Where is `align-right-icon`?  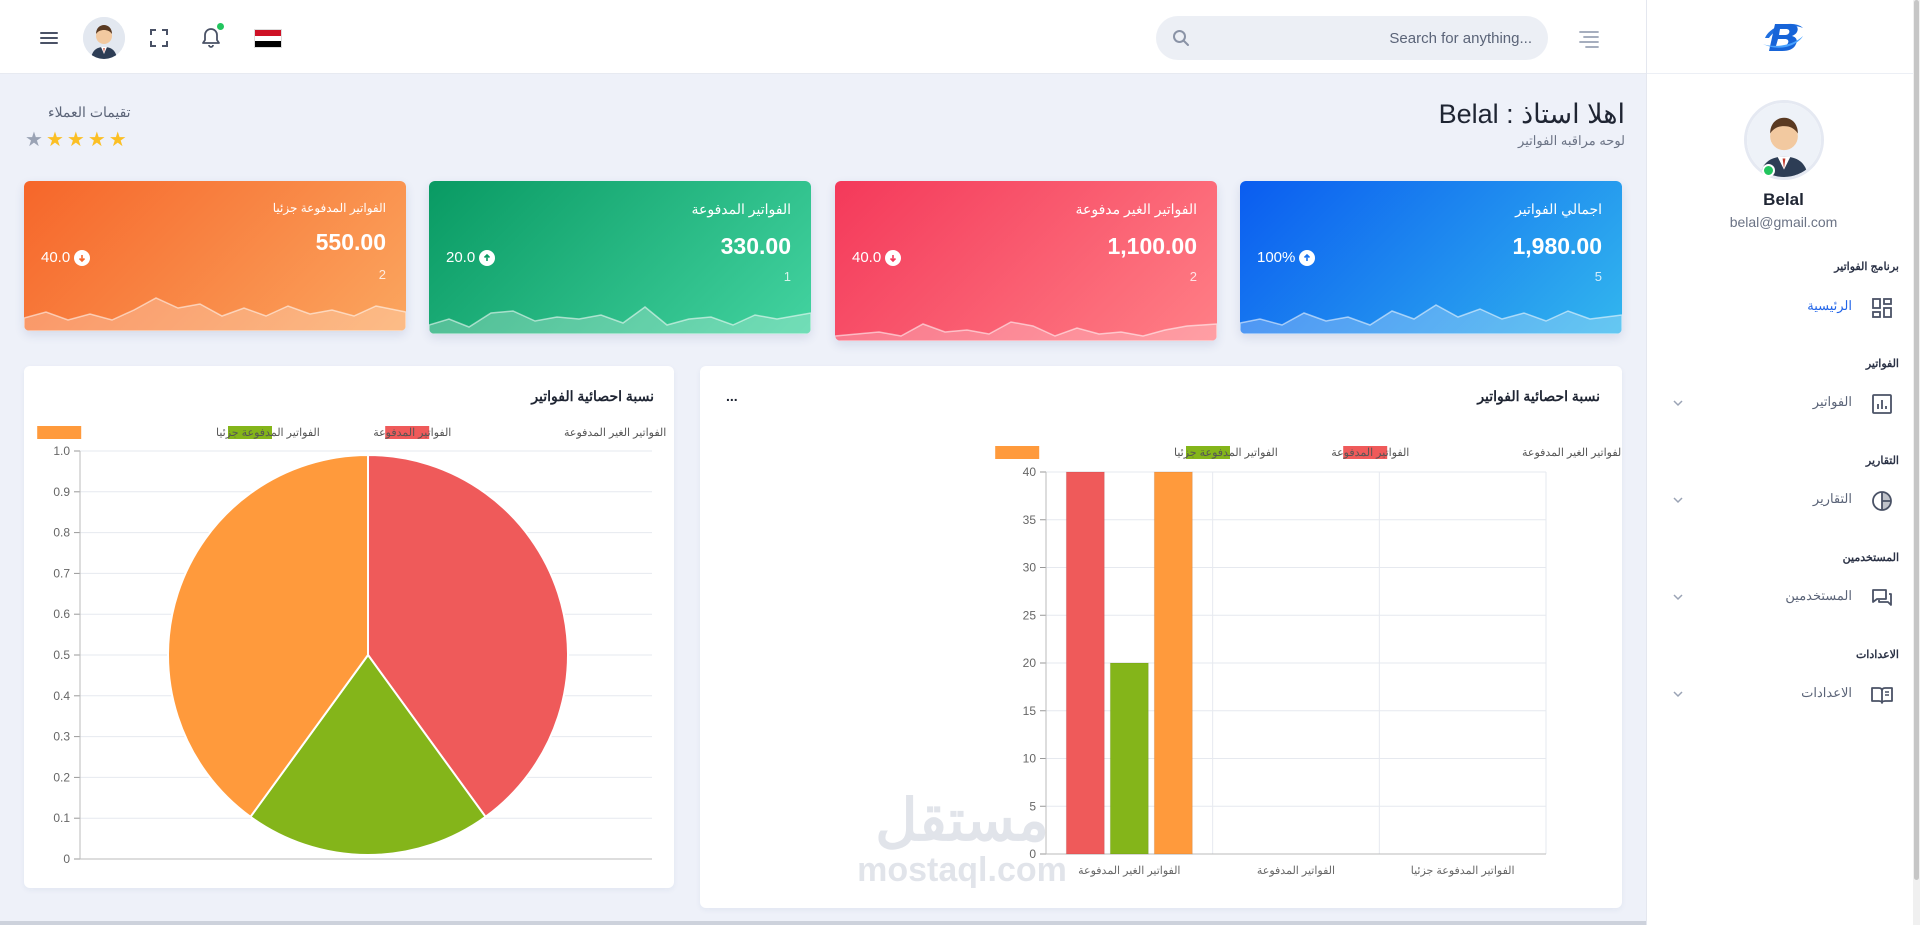 align-right-icon is located at coordinates (1589, 38).